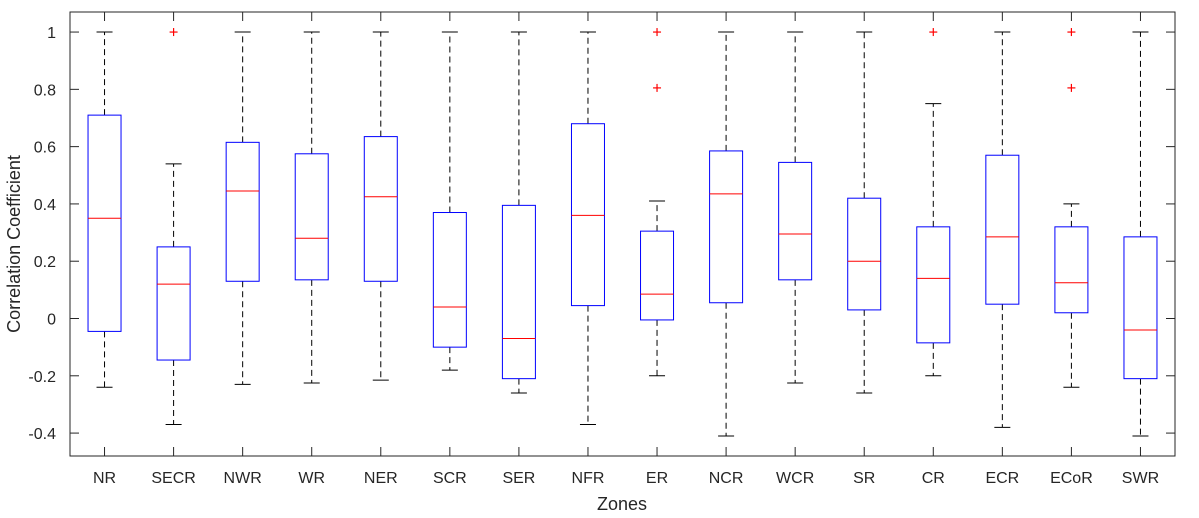 This screenshot has width=1199, height=518. Describe the element at coordinates (42, 377) in the screenshot. I see `y-tick-label: -0.2` at that location.